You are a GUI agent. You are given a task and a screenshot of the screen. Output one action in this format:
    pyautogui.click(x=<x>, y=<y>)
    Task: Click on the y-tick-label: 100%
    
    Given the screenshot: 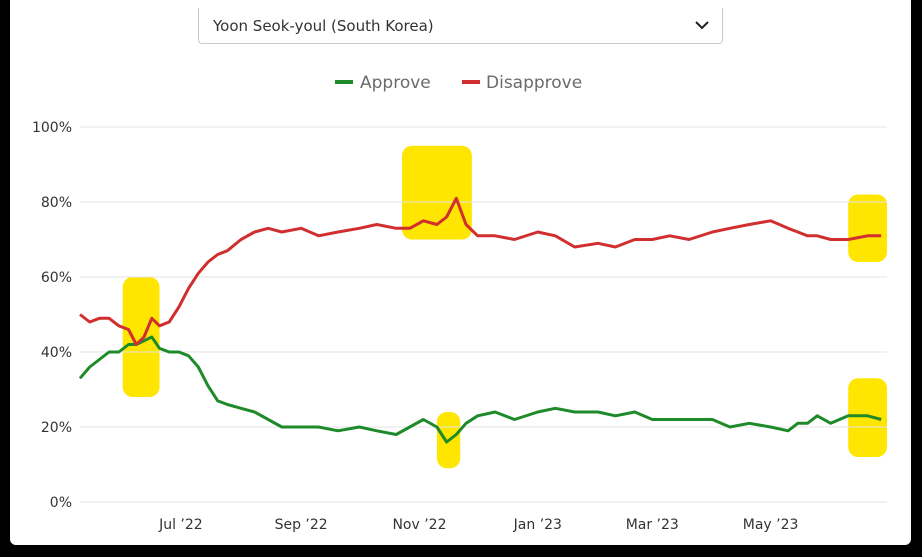 What is the action you would take?
    pyautogui.click(x=52, y=128)
    